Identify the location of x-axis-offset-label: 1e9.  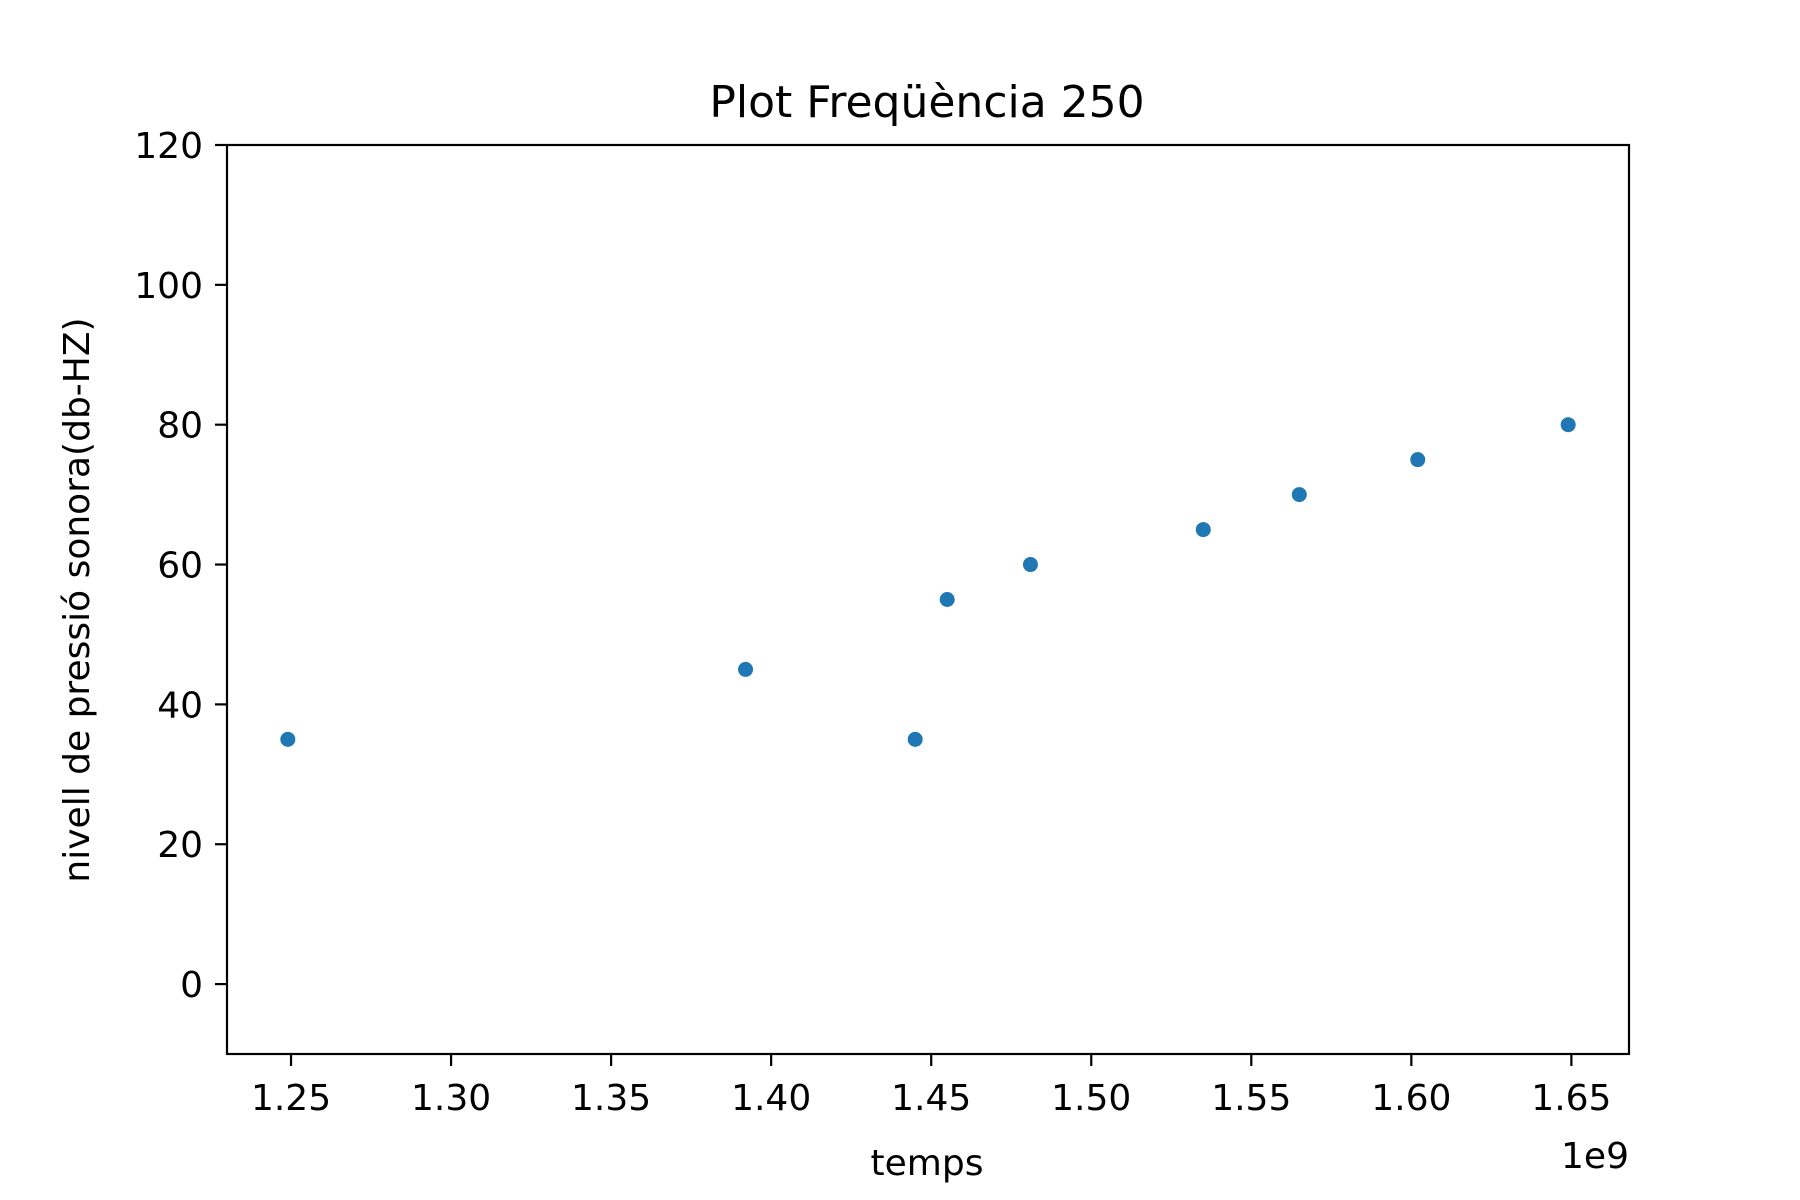
(1595, 1156).